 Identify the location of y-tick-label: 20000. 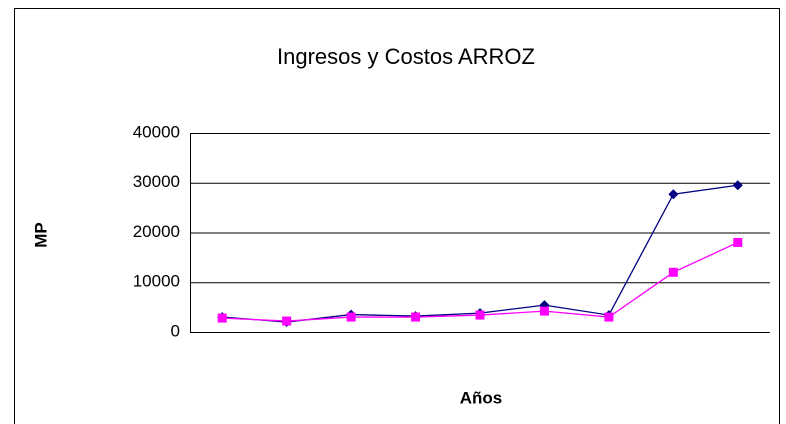
(156, 231).